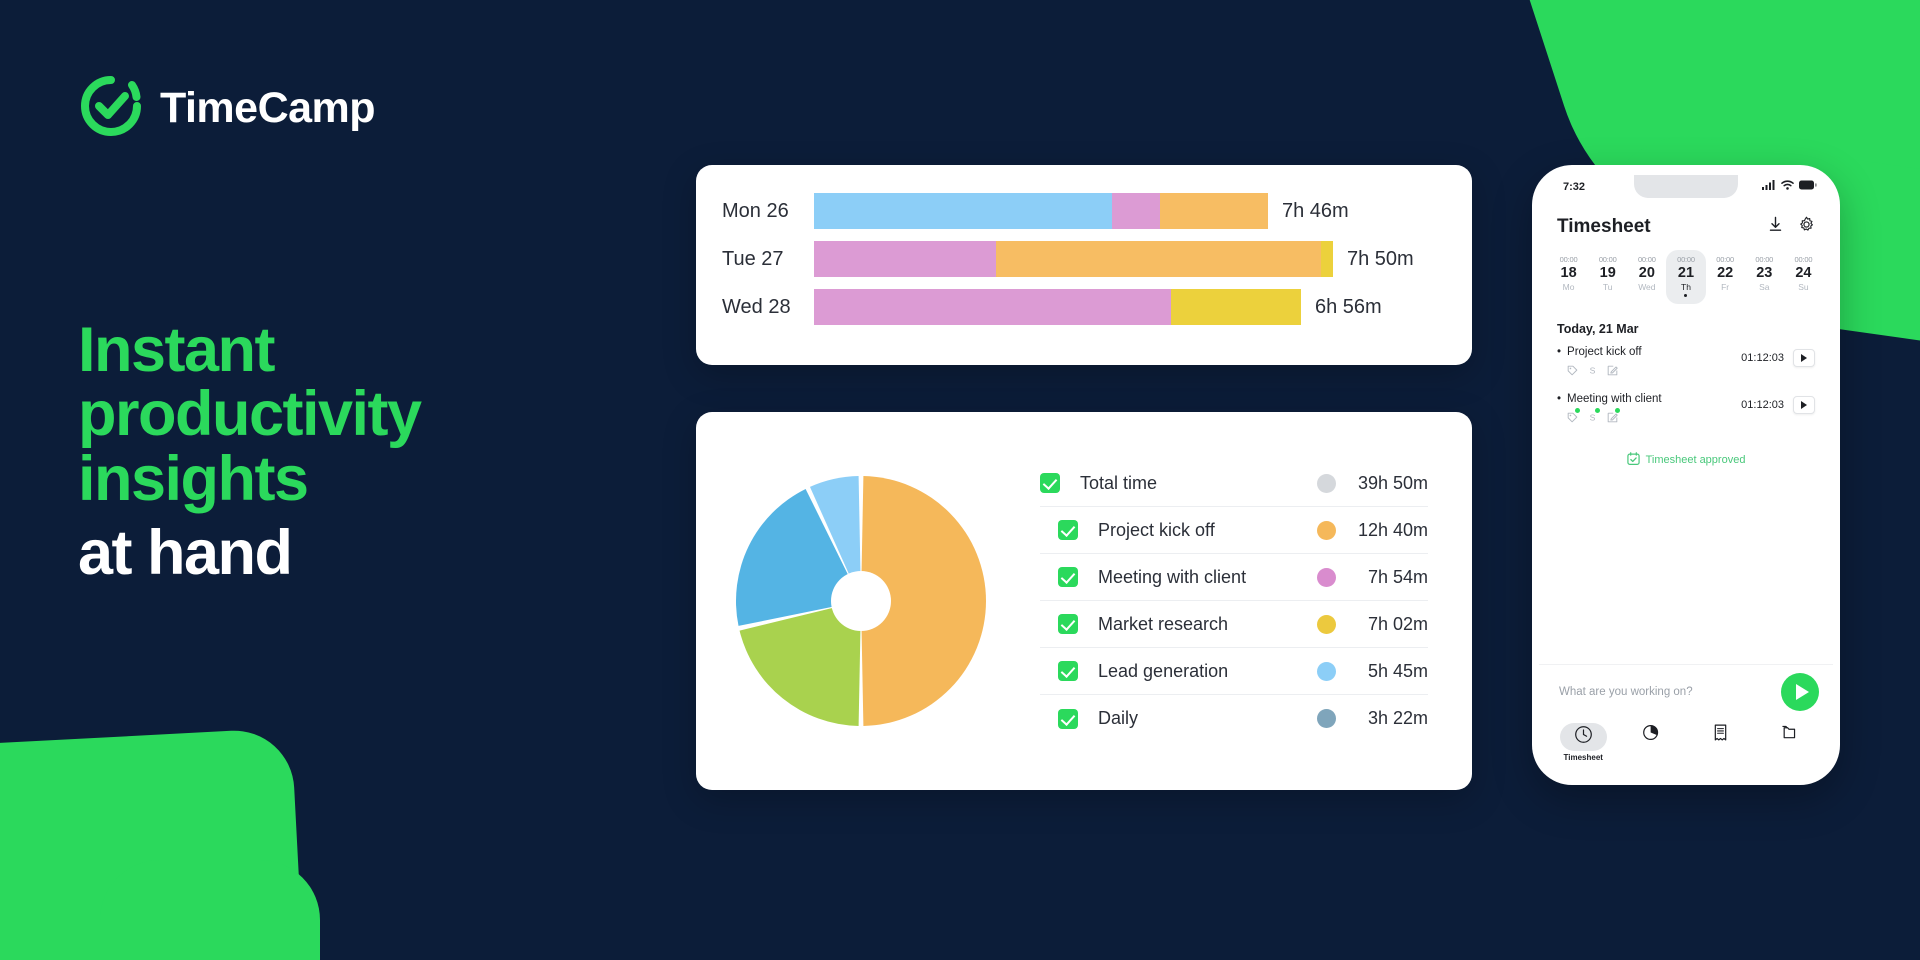  Describe the element at coordinates (1163, 623) in the screenshot. I see `legend-label: Market research` at that location.